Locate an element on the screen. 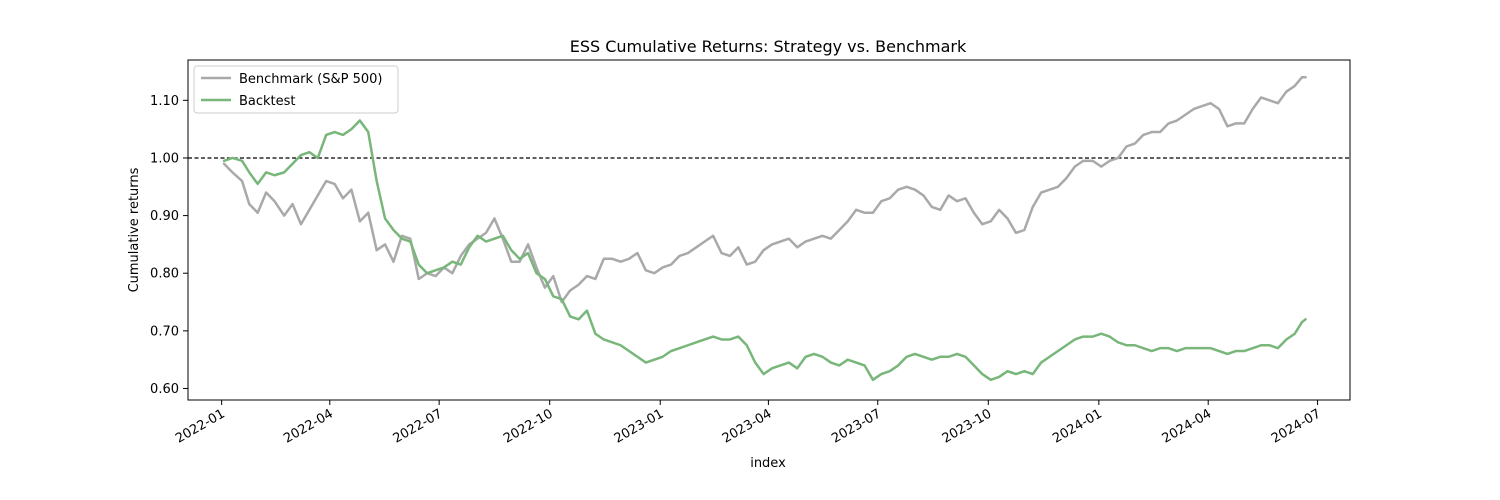 Image resolution: width=1500 pixels, height=500 pixels. x-tick-label: 2023-10 is located at coordinates (967, 426).